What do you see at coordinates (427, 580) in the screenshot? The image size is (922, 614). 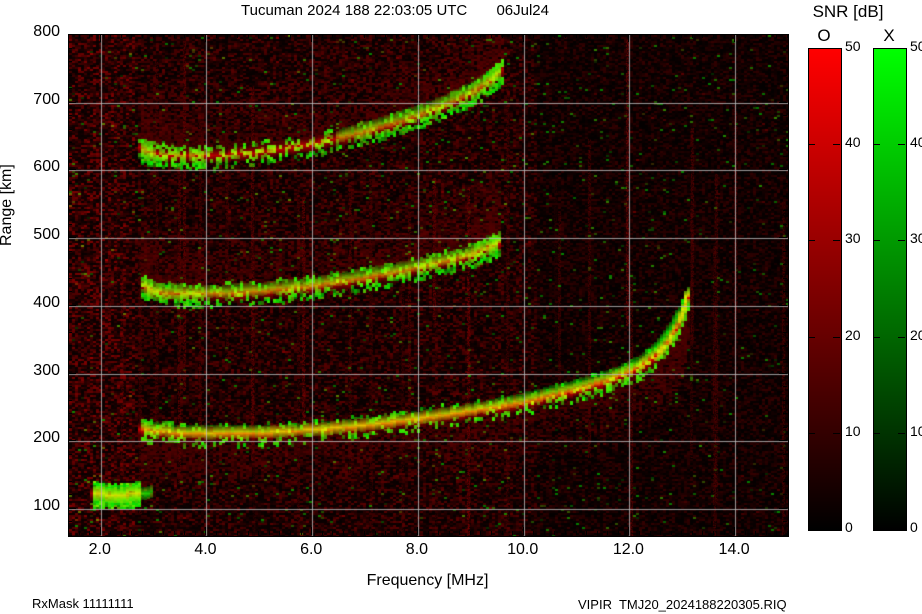 I see `x-axis-title: Frequency [MHz]` at bounding box center [427, 580].